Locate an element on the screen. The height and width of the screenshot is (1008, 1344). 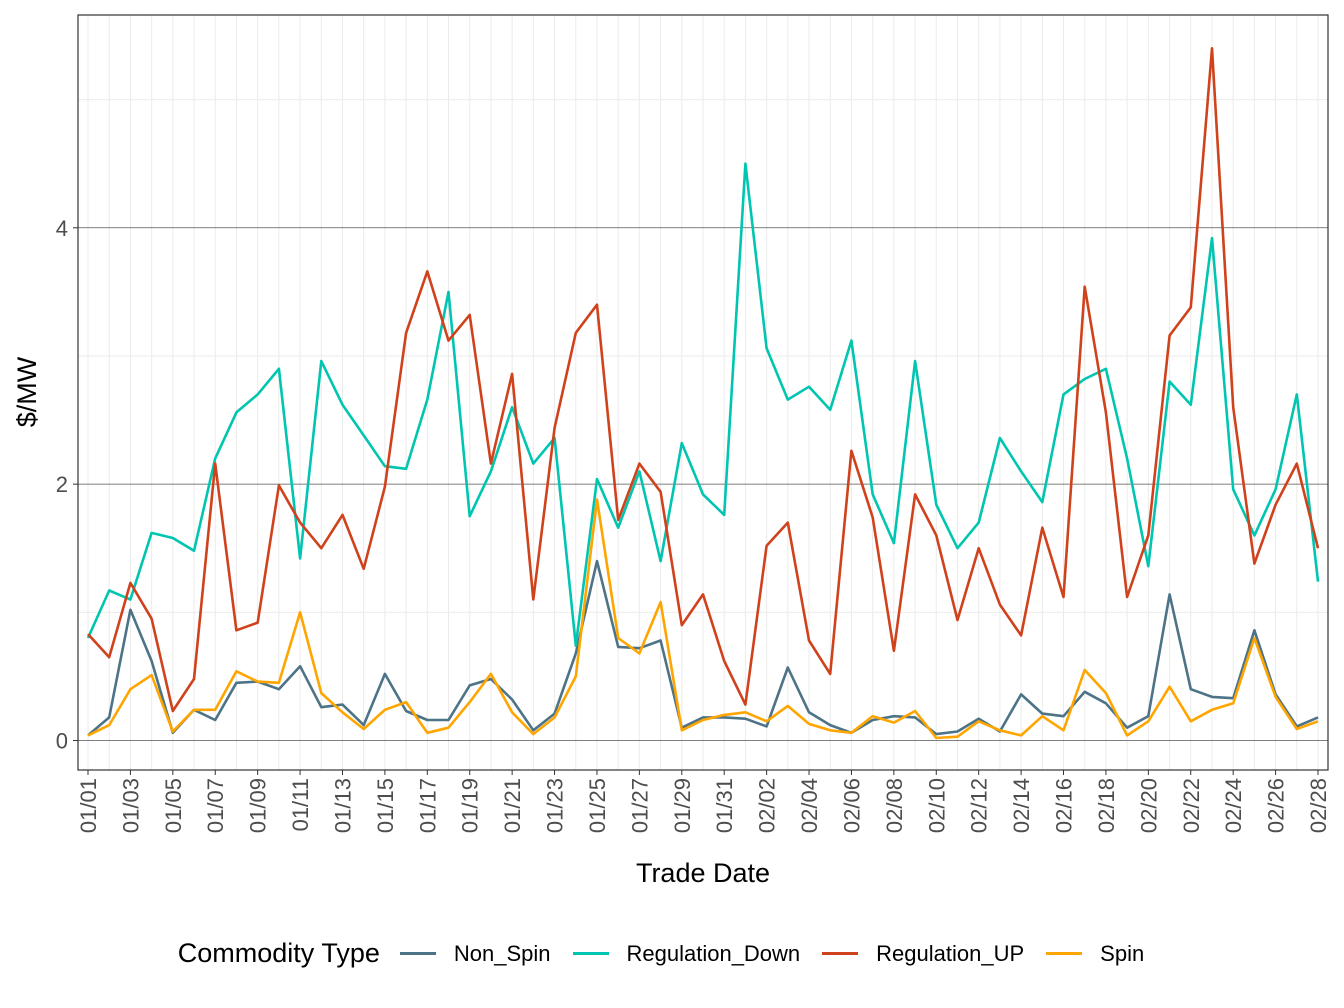
legend-item: Regulation_Down is located at coordinates (686, 953).